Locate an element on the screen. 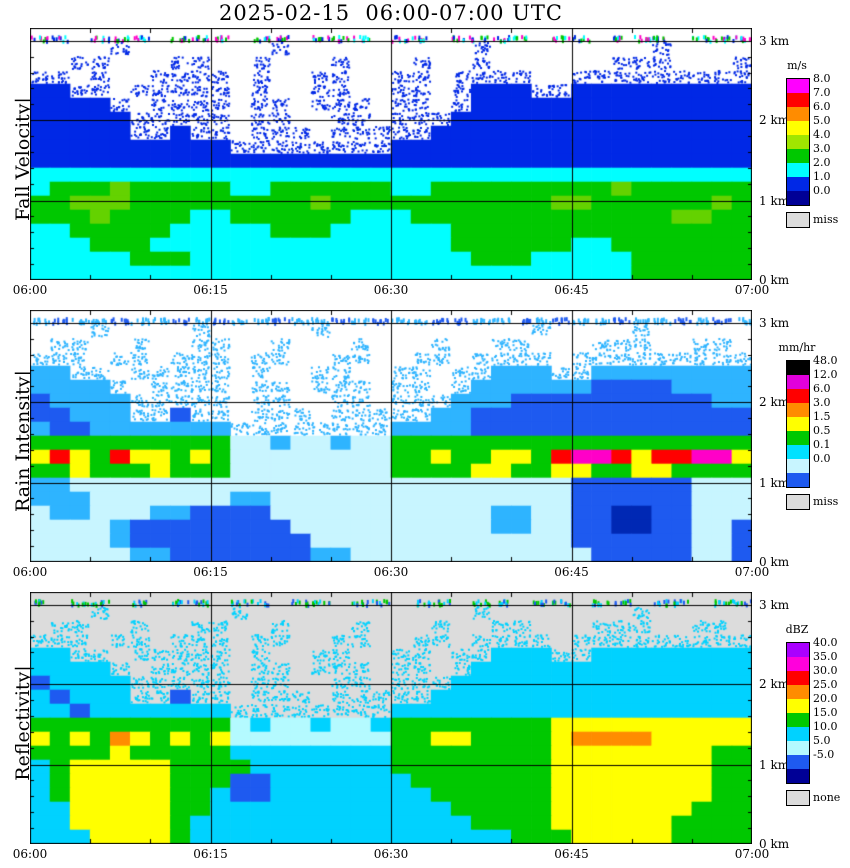 The width and height of the screenshot is (850, 868). colorbar-rain-intensity is located at coordinates (798, 424).